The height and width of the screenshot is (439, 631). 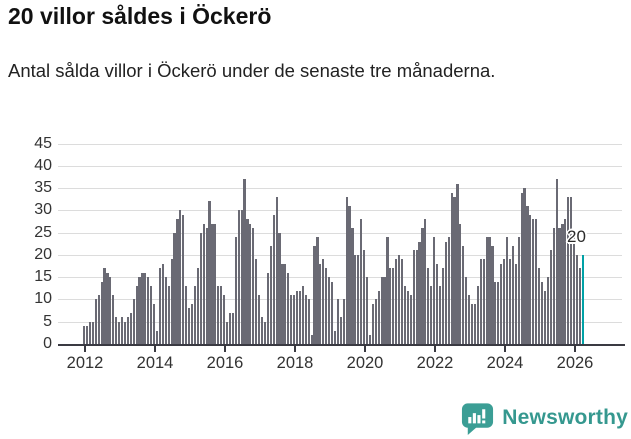 What do you see at coordinates (341, 345) in the screenshot?
I see `x-axis-line` at bounding box center [341, 345].